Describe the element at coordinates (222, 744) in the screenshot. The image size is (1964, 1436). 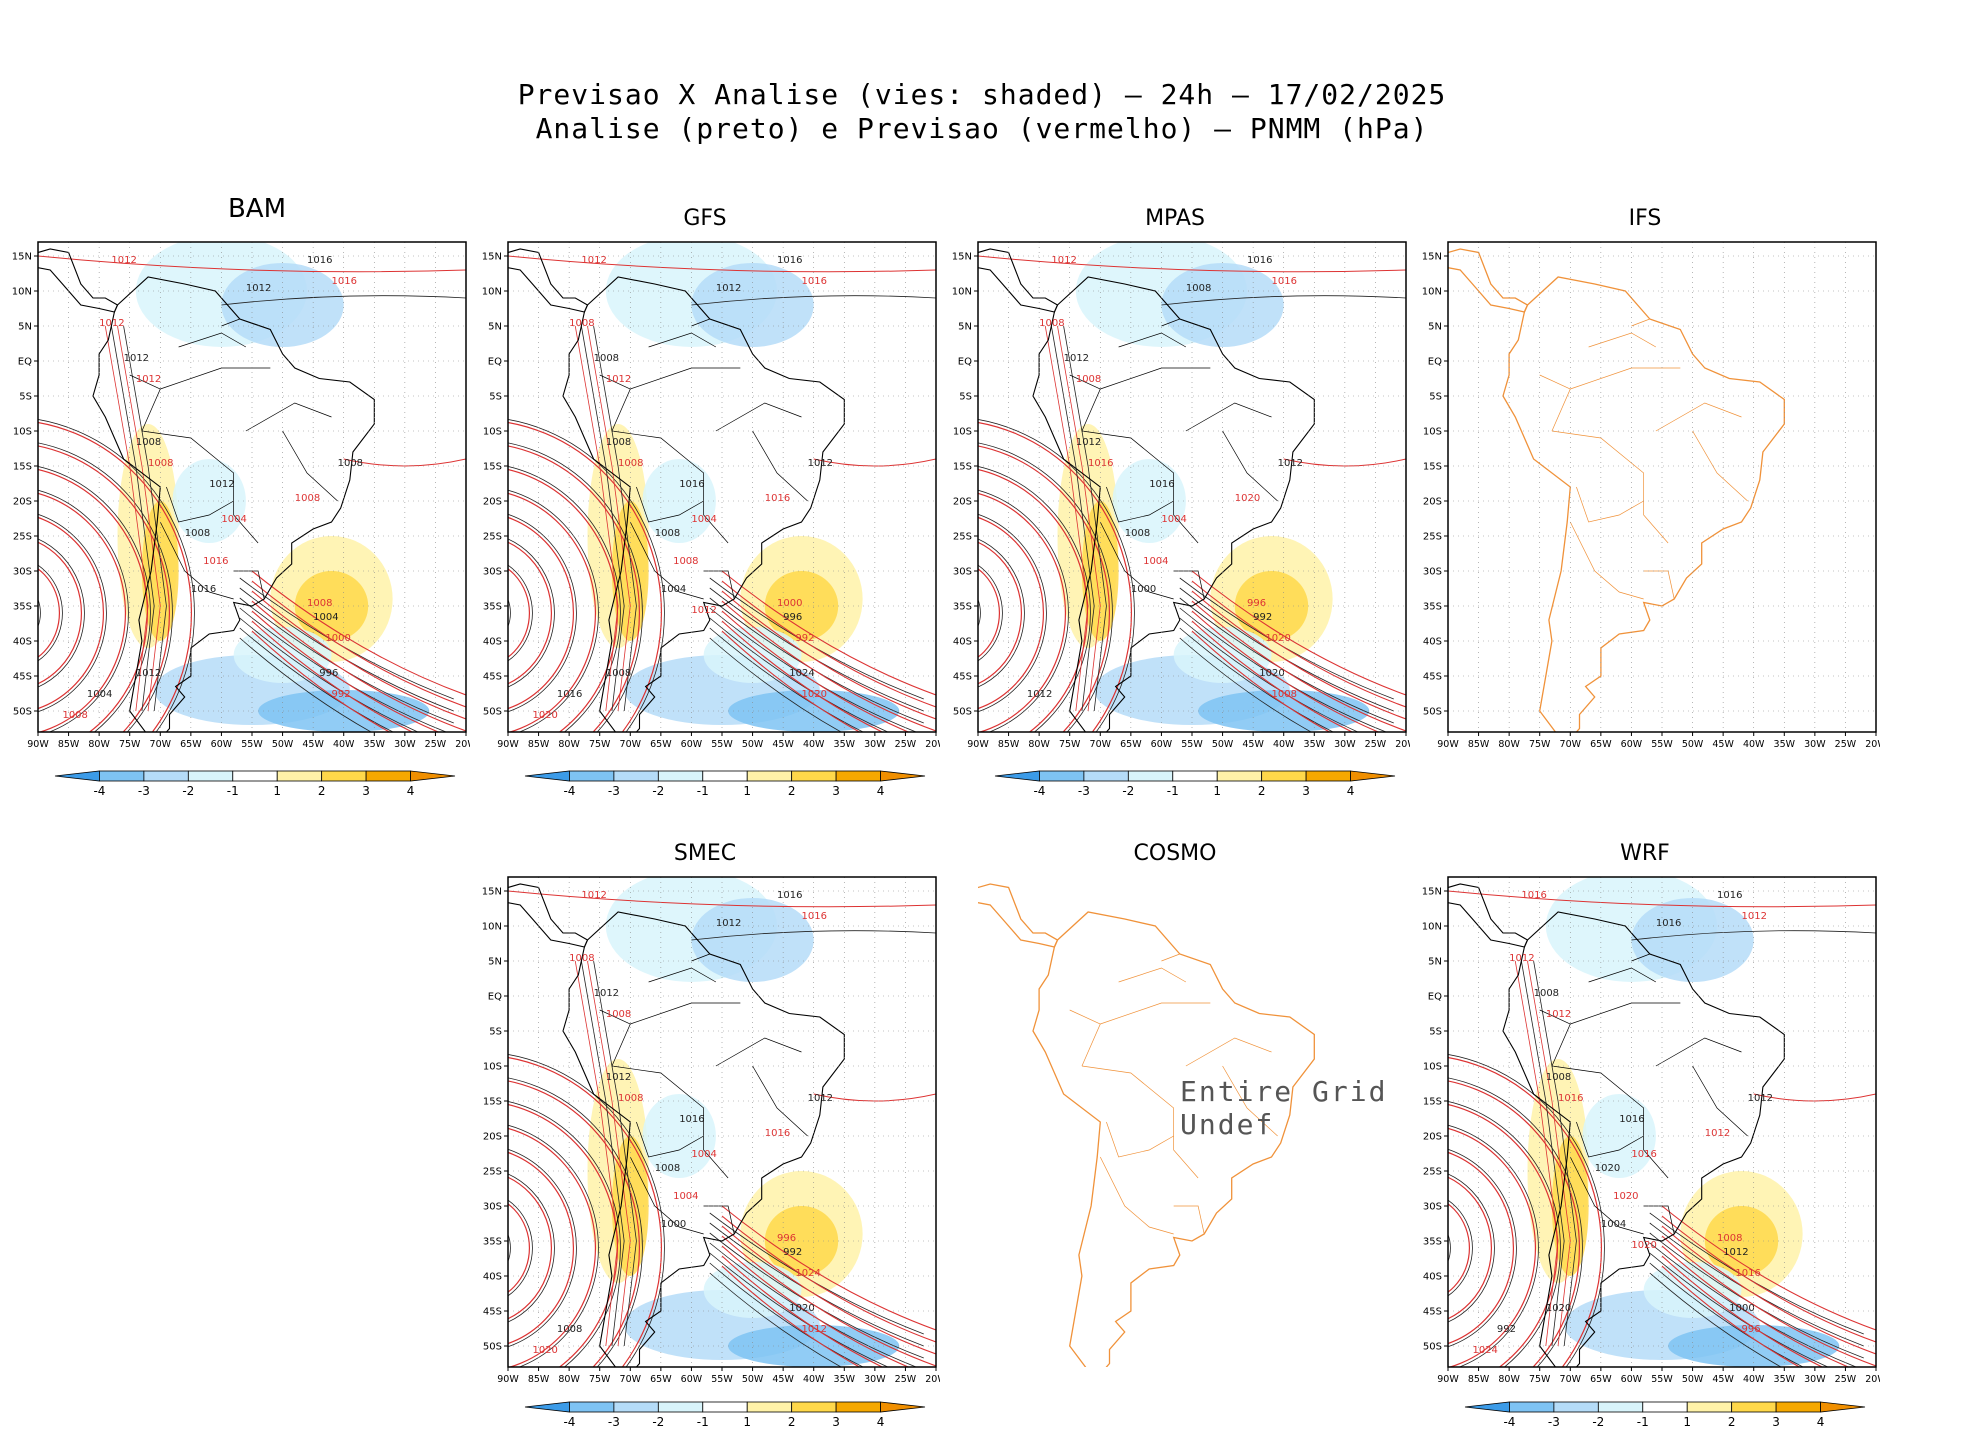
I see `lon-tick-label: 60W` at that location.